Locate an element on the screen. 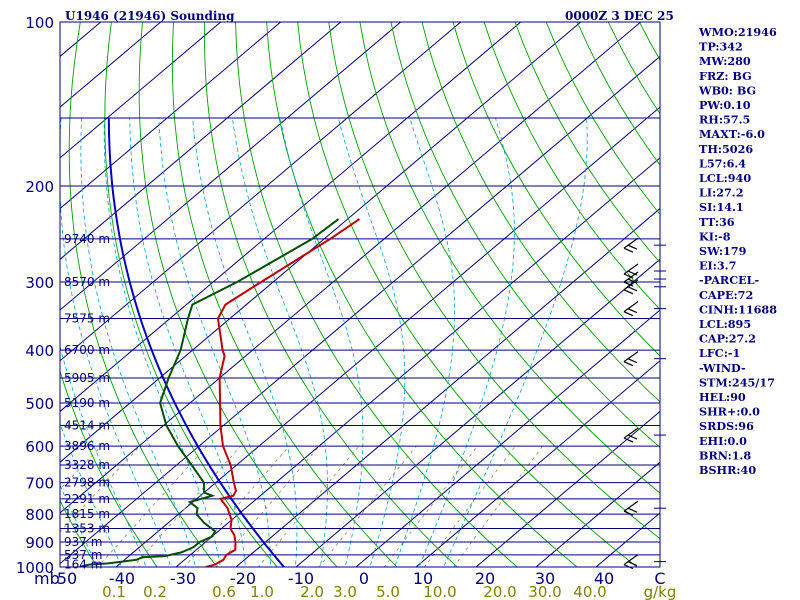 This screenshot has height=600, width=800. temperature-tick-label: 10 is located at coordinates (423, 578).